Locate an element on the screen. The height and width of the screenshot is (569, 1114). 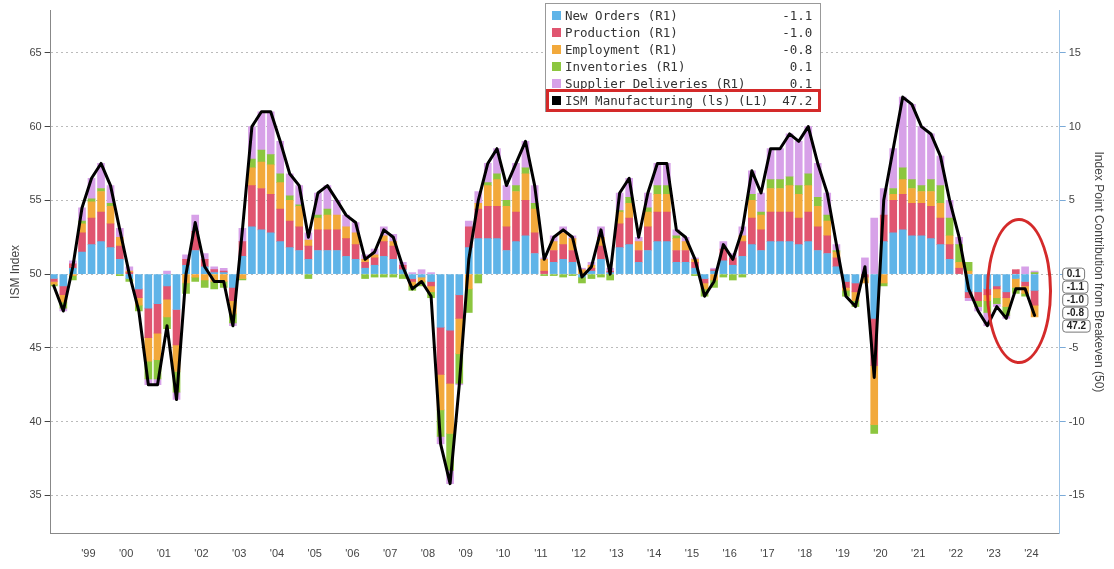
x-tick-label: '05 is located at coordinates (314, 553).